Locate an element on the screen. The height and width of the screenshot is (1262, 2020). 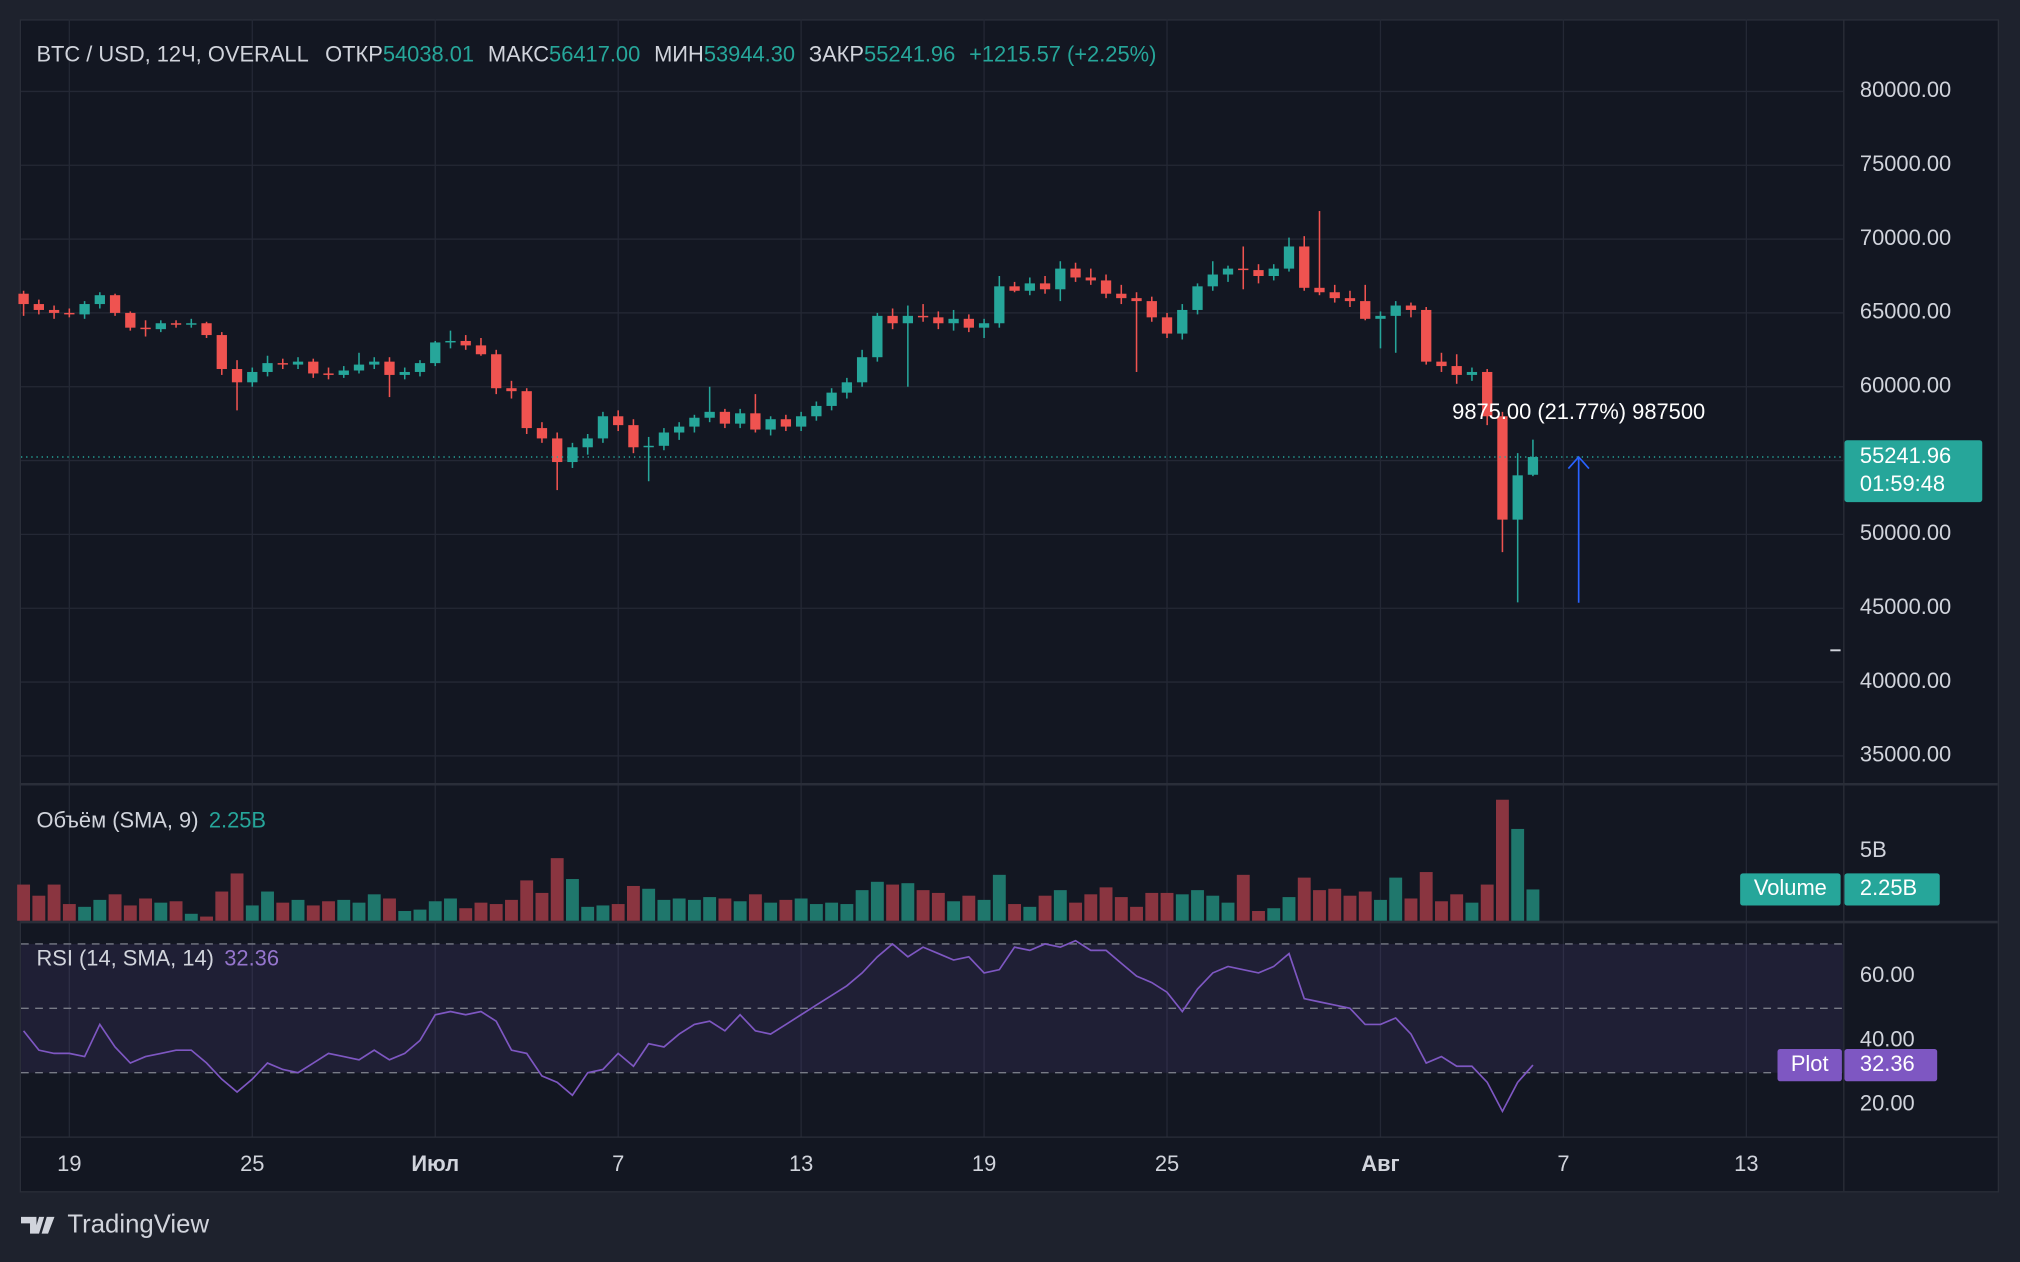
y-tick-label: 60.00 is located at coordinates (1887, 974).